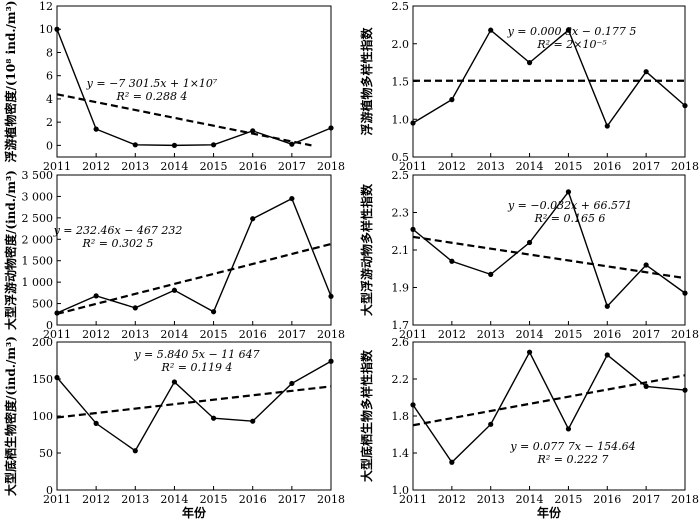 This screenshot has width=700, height=520. What do you see at coordinates (401, 325) in the screenshot?
I see `y-tick-label: 1.7` at bounding box center [401, 325].